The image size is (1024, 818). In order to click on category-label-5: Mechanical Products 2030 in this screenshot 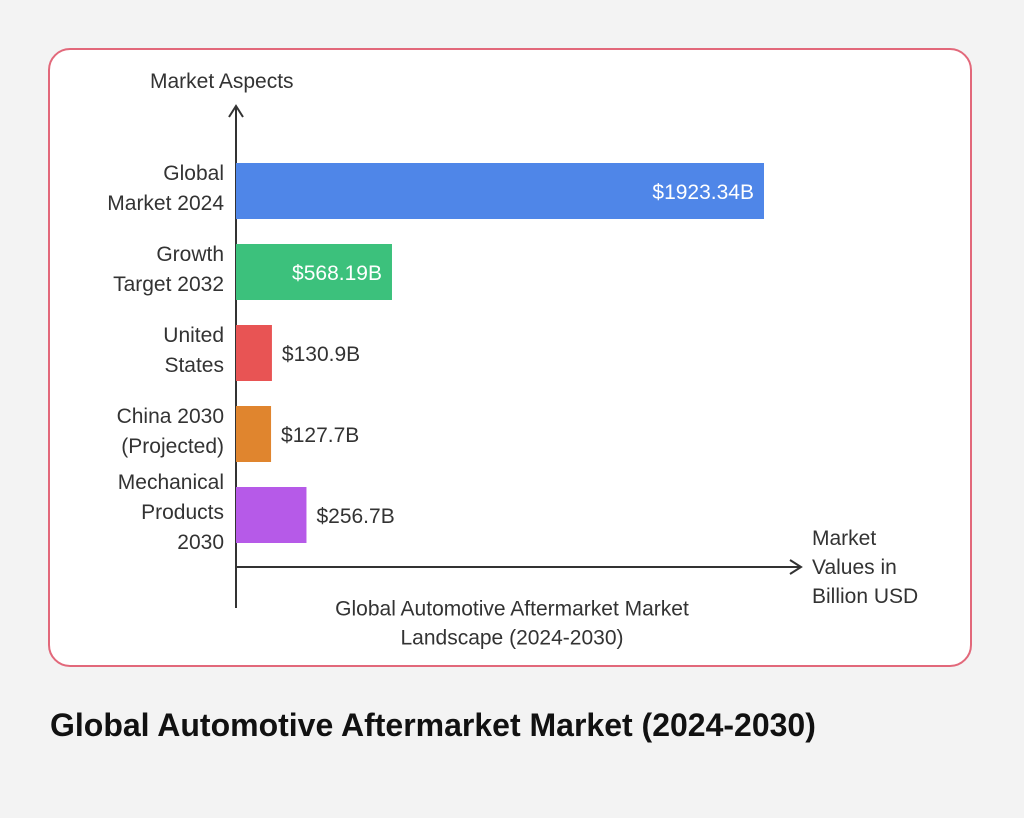, I will do `click(171, 512)`.